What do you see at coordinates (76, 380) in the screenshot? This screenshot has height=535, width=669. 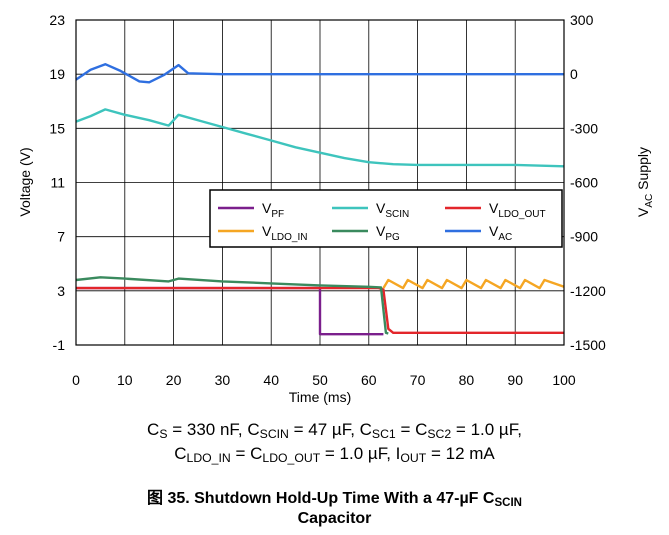 I see `x-tick-label: 0` at bounding box center [76, 380].